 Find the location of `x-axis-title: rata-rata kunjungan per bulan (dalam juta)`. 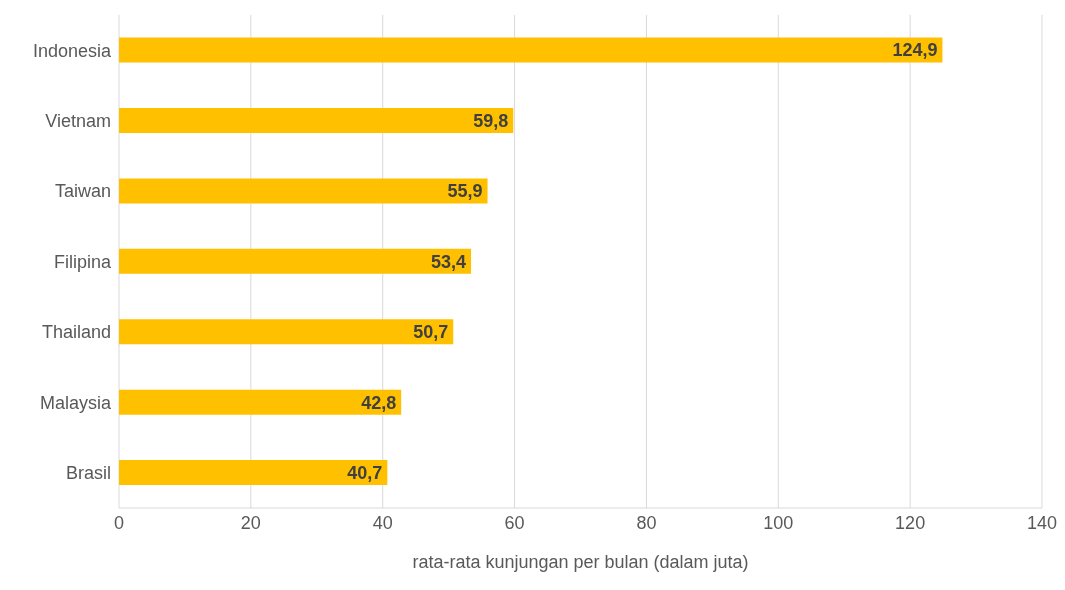

x-axis-title: rata-rata kunjungan per bulan (dalam juta) is located at coordinates (580, 562).